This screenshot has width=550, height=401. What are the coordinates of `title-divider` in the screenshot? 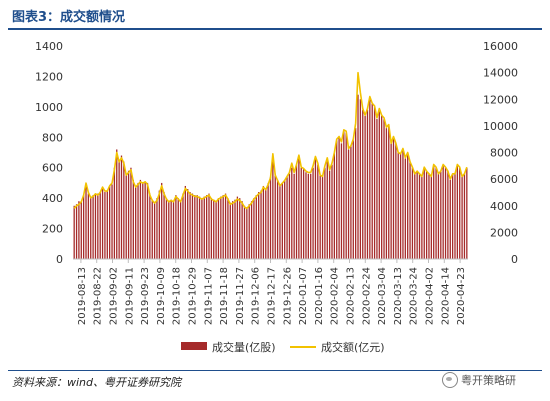 It's located at (275, 29).